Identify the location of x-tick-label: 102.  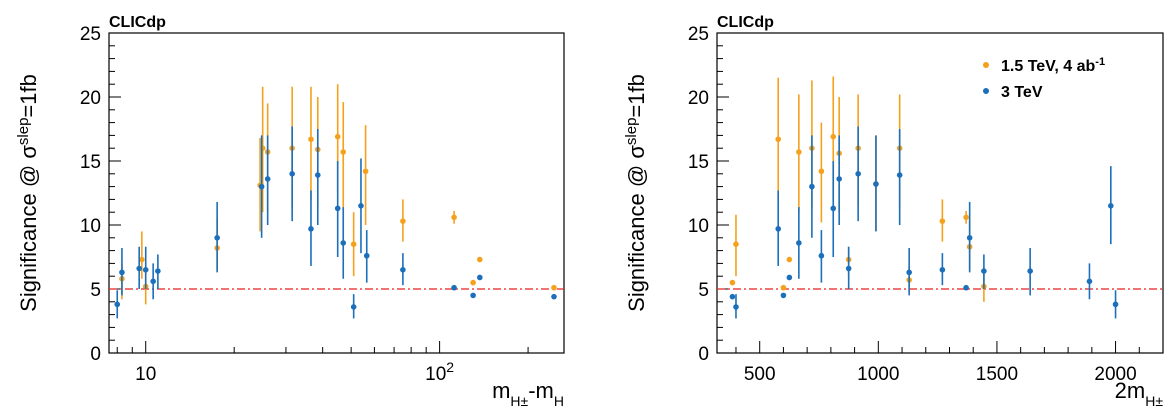
(439, 372).